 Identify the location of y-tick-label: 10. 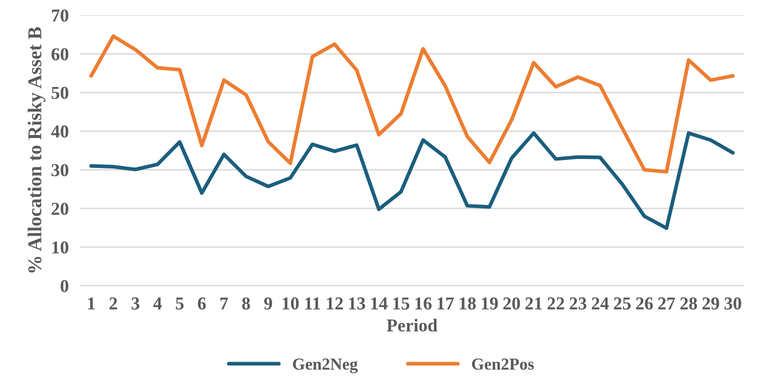
(60, 247).